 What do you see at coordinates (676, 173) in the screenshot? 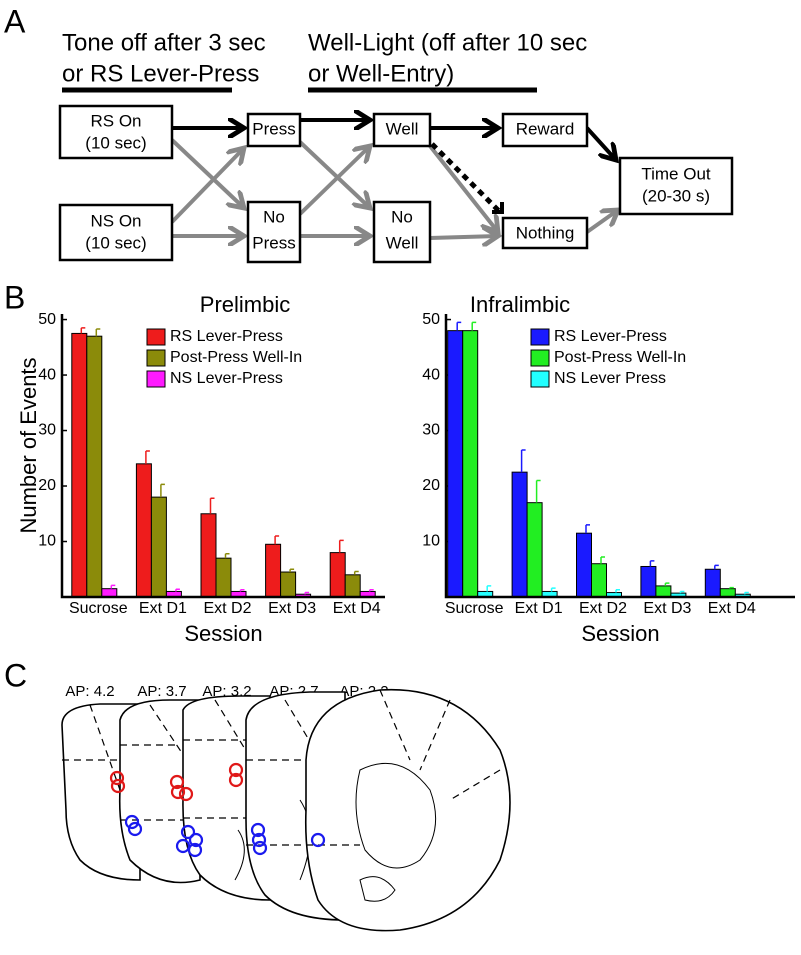
I see `node-text: Time Out` at bounding box center [676, 173].